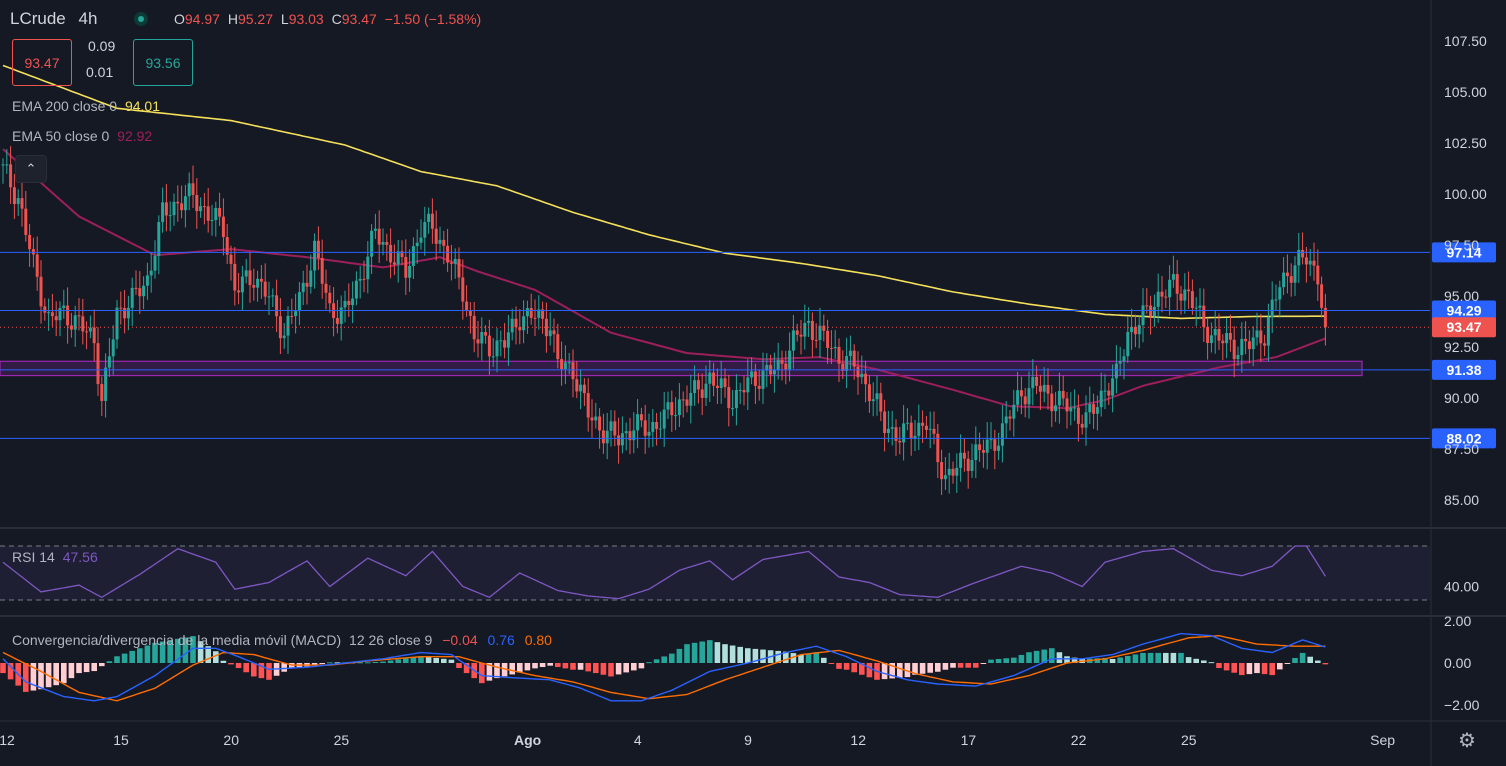  What do you see at coordinates (38, 18) in the screenshot?
I see `symbol-name: LCrude` at bounding box center [38, 18].